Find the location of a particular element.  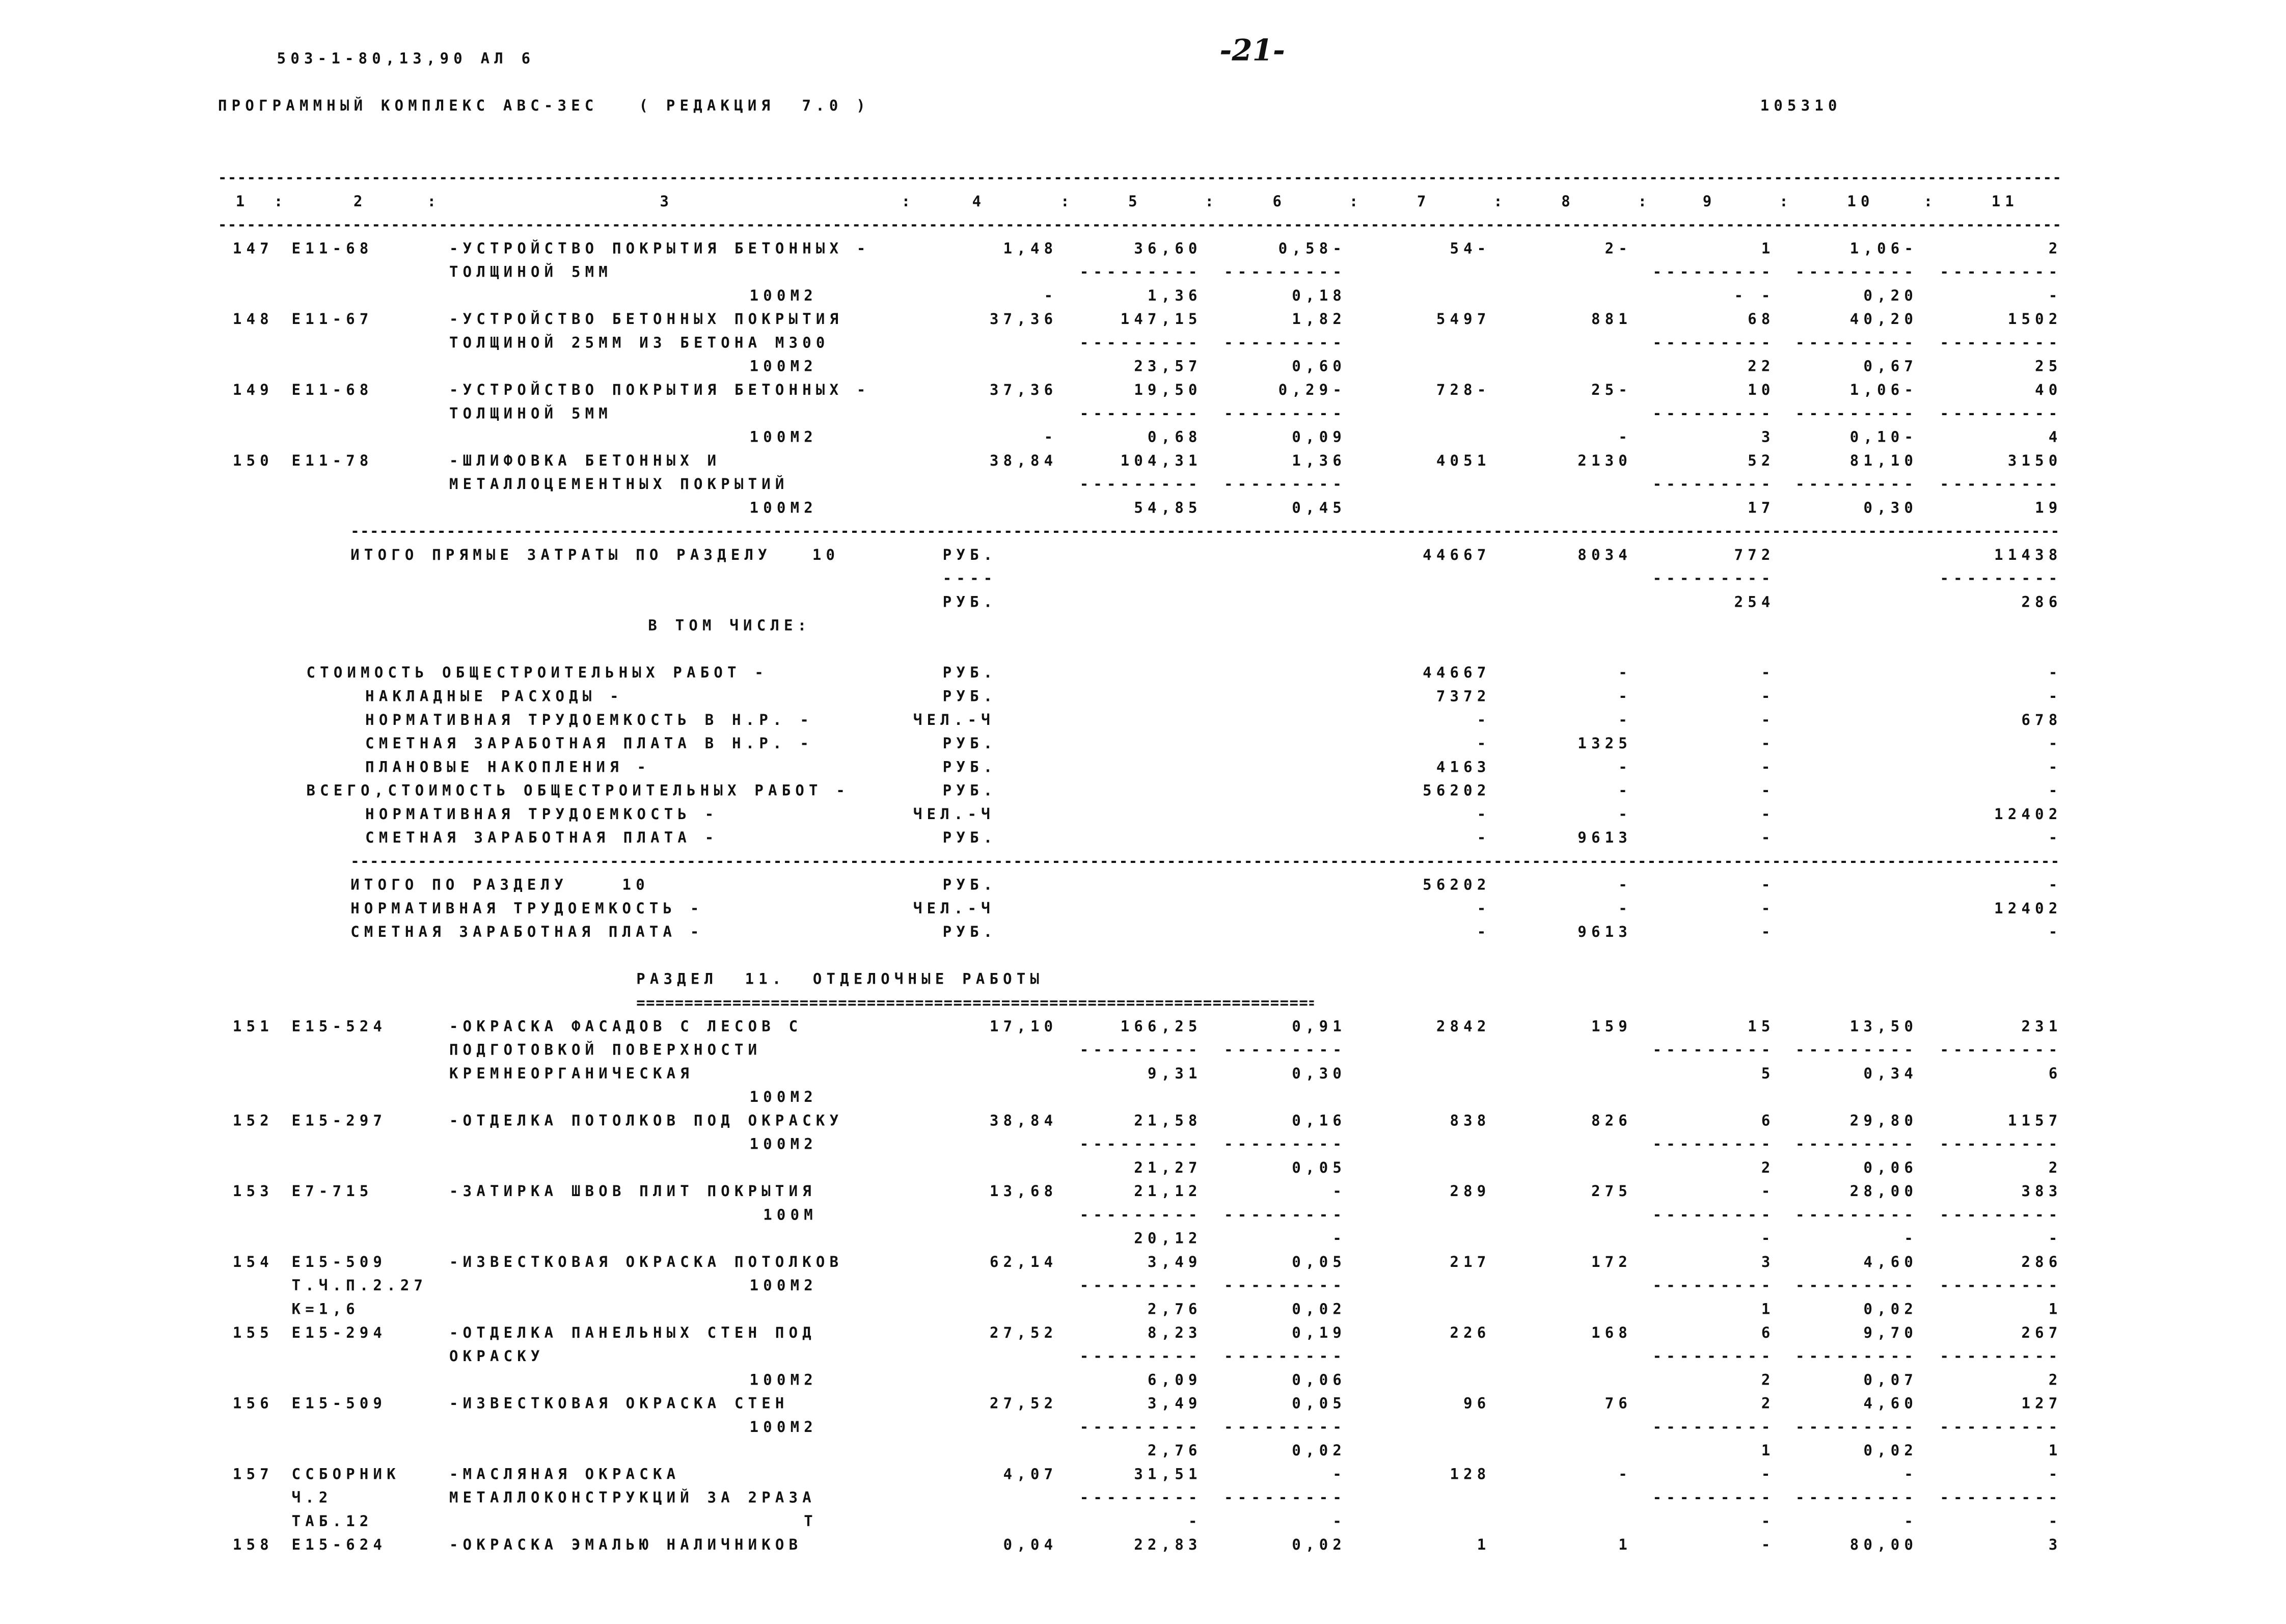

cell-col-11: 1502 is located at coordinates (2035, 320).